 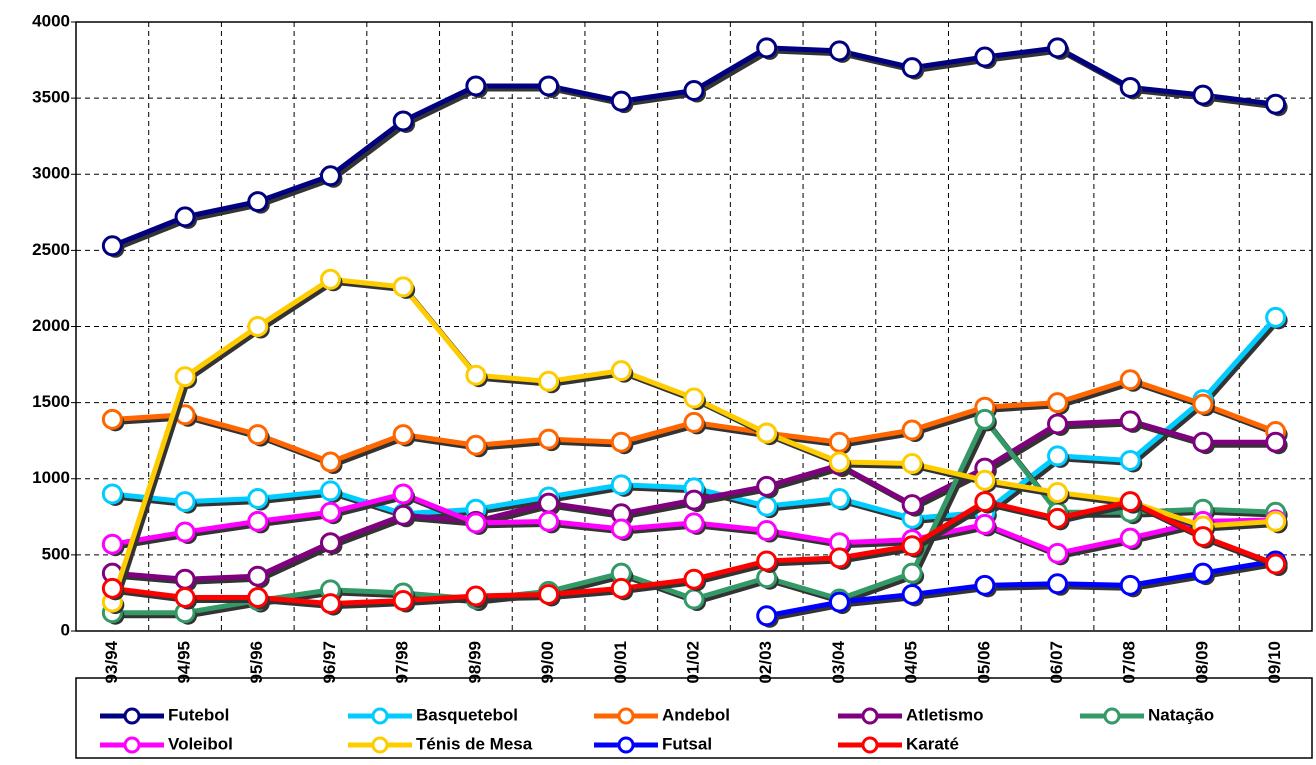 What do you see at coordinates (547, 662) in the screenshot?
I see `x-tick-label: 99/00` at bounding box center [547, 662].